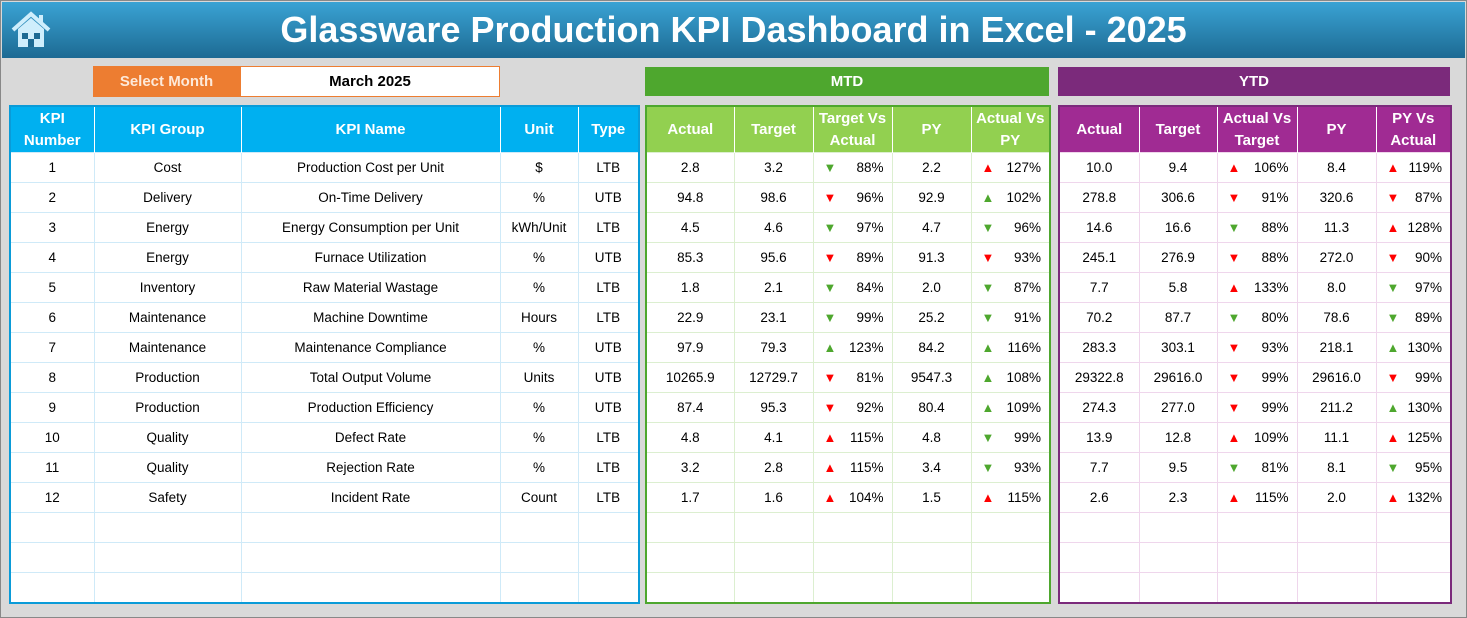  Describe the element at coordinates (931, 227) in the screenshot. I see `mtd-cell: 4.7` at that location.